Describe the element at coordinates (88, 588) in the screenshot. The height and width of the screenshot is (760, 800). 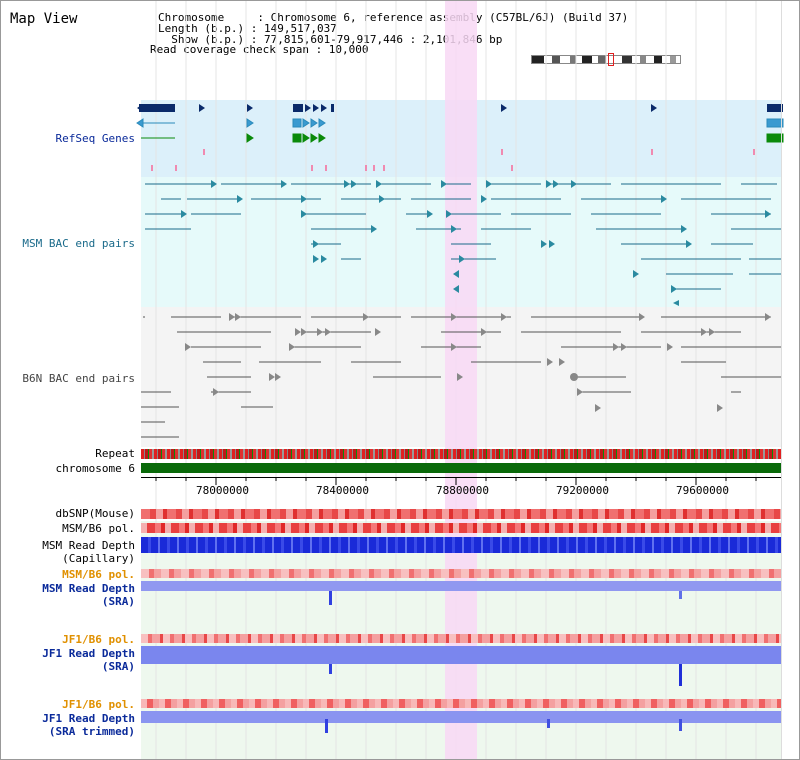
I see `msm-read-depth-sra-label: MSM Read Depth` at that location.